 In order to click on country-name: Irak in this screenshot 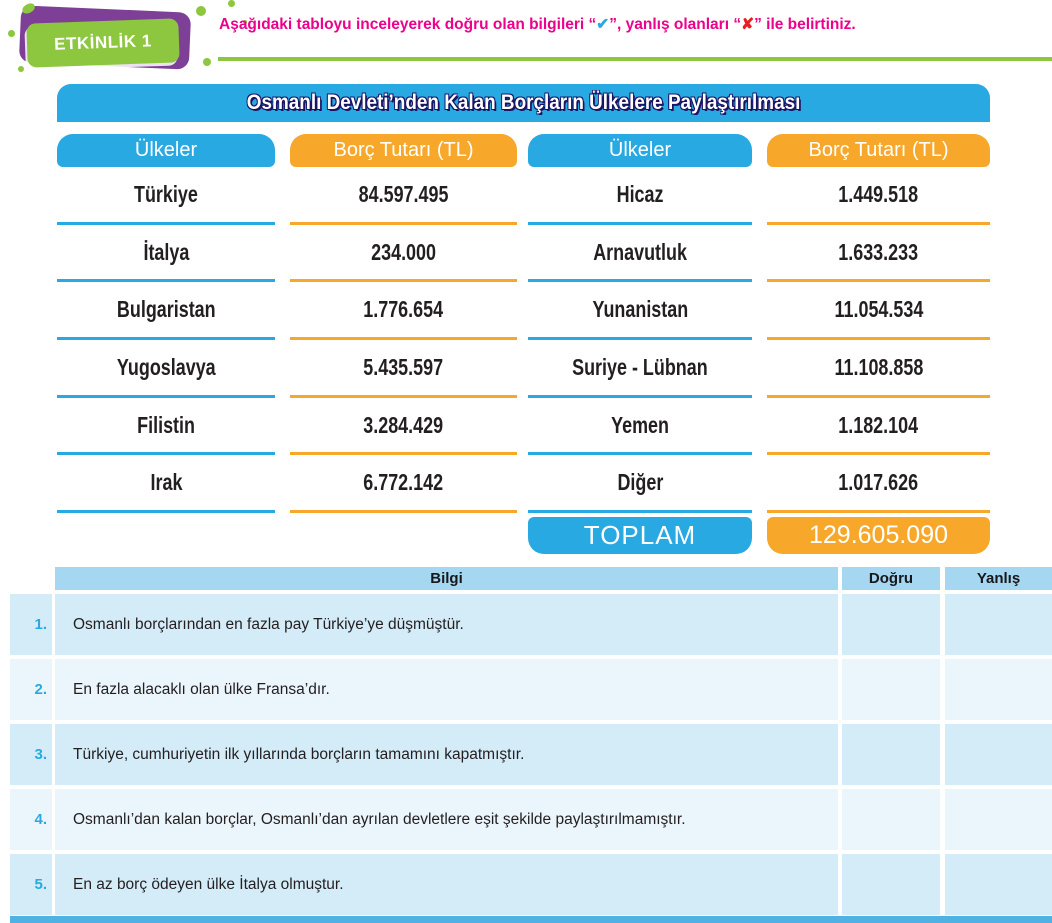, I will do `click(166, 482)`.